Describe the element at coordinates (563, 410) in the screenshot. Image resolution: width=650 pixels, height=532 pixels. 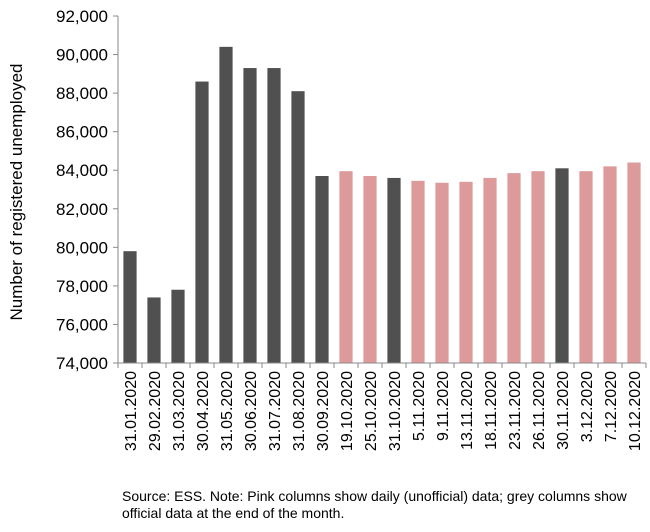
I see `x-tick-label: 30.11.2020` at that location.